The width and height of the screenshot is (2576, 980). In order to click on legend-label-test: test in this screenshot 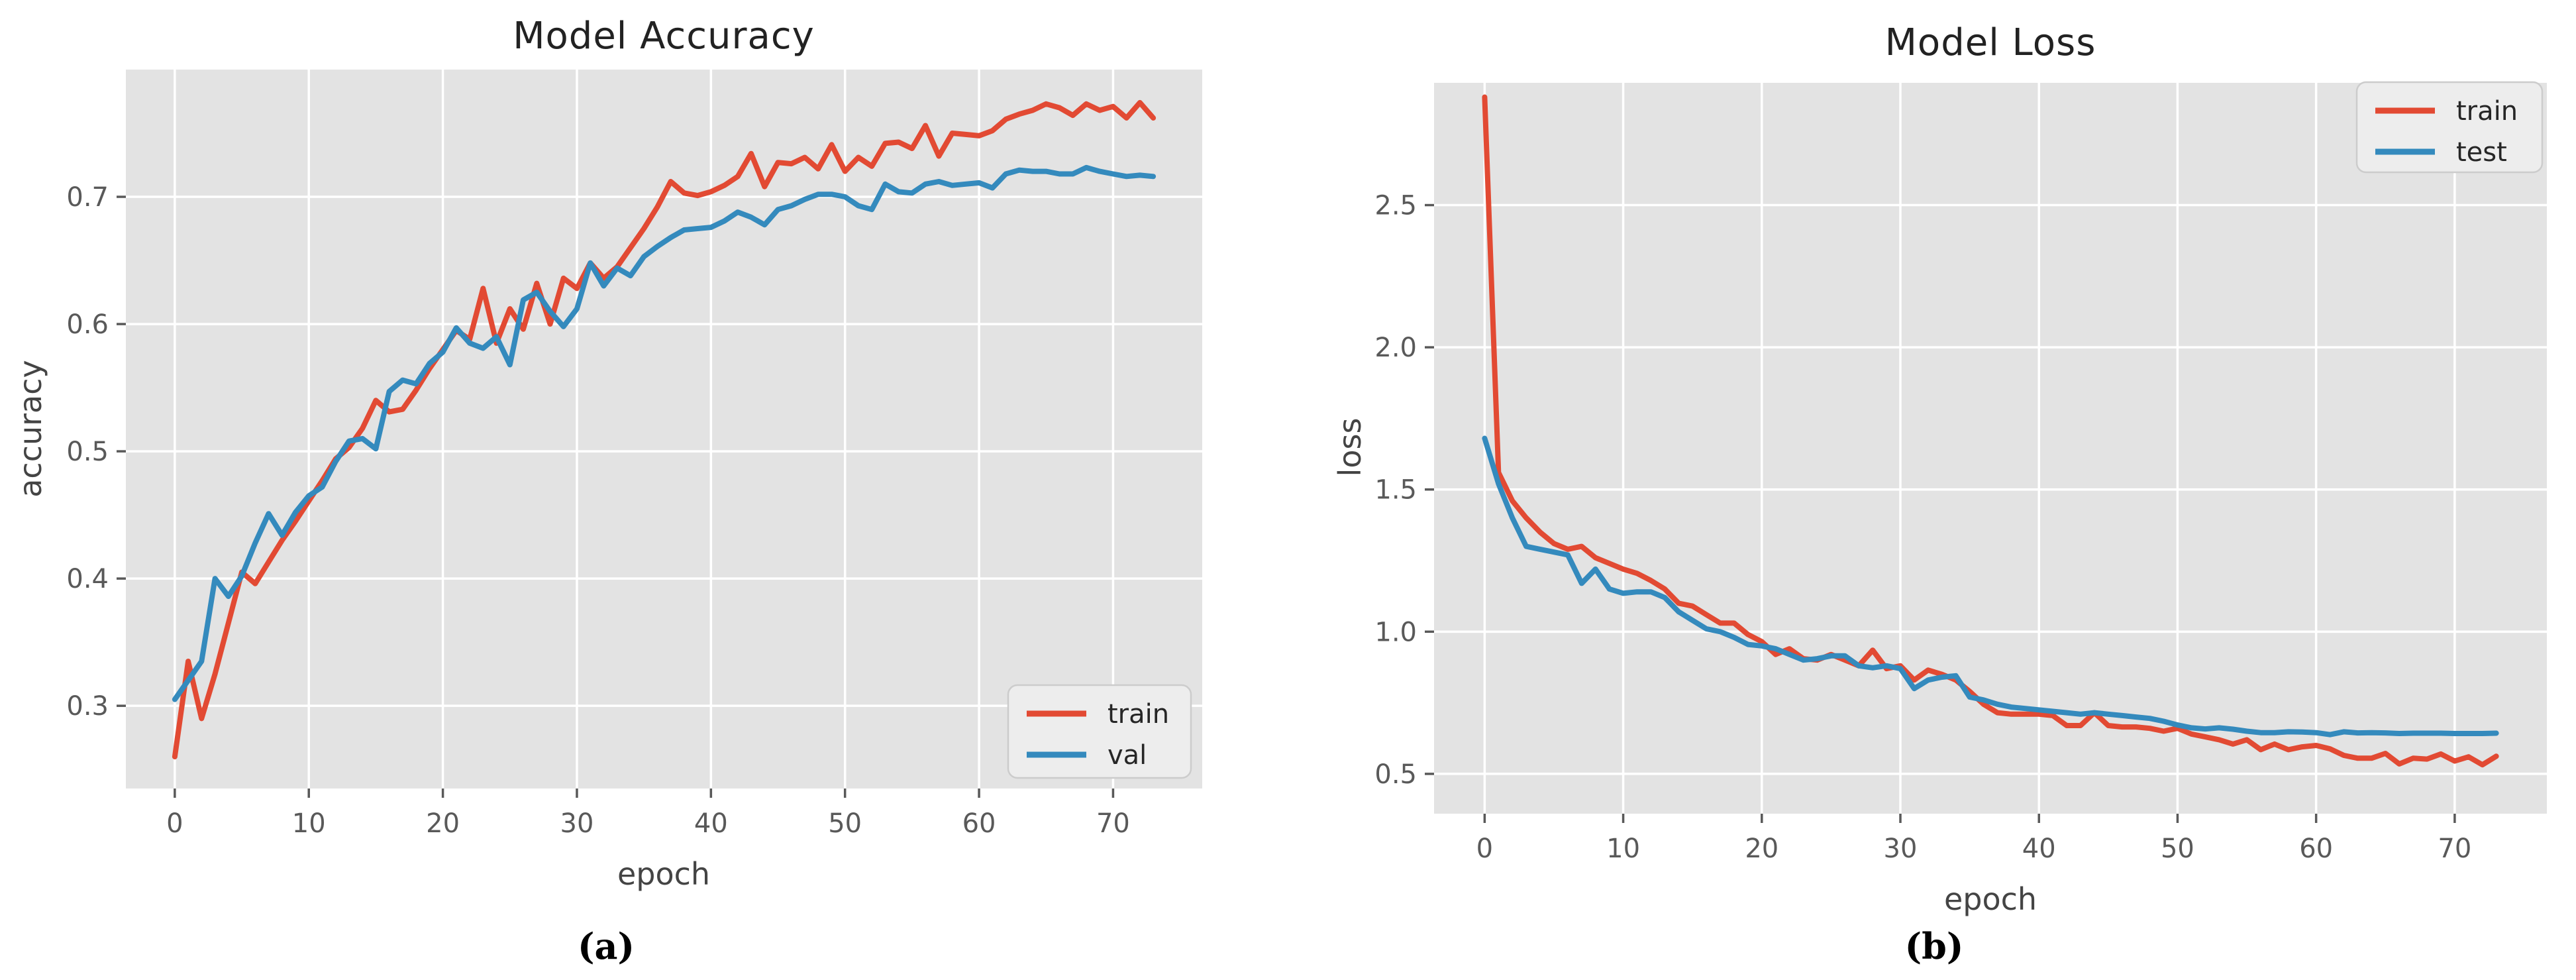, I will do `click(2481, 152)`.